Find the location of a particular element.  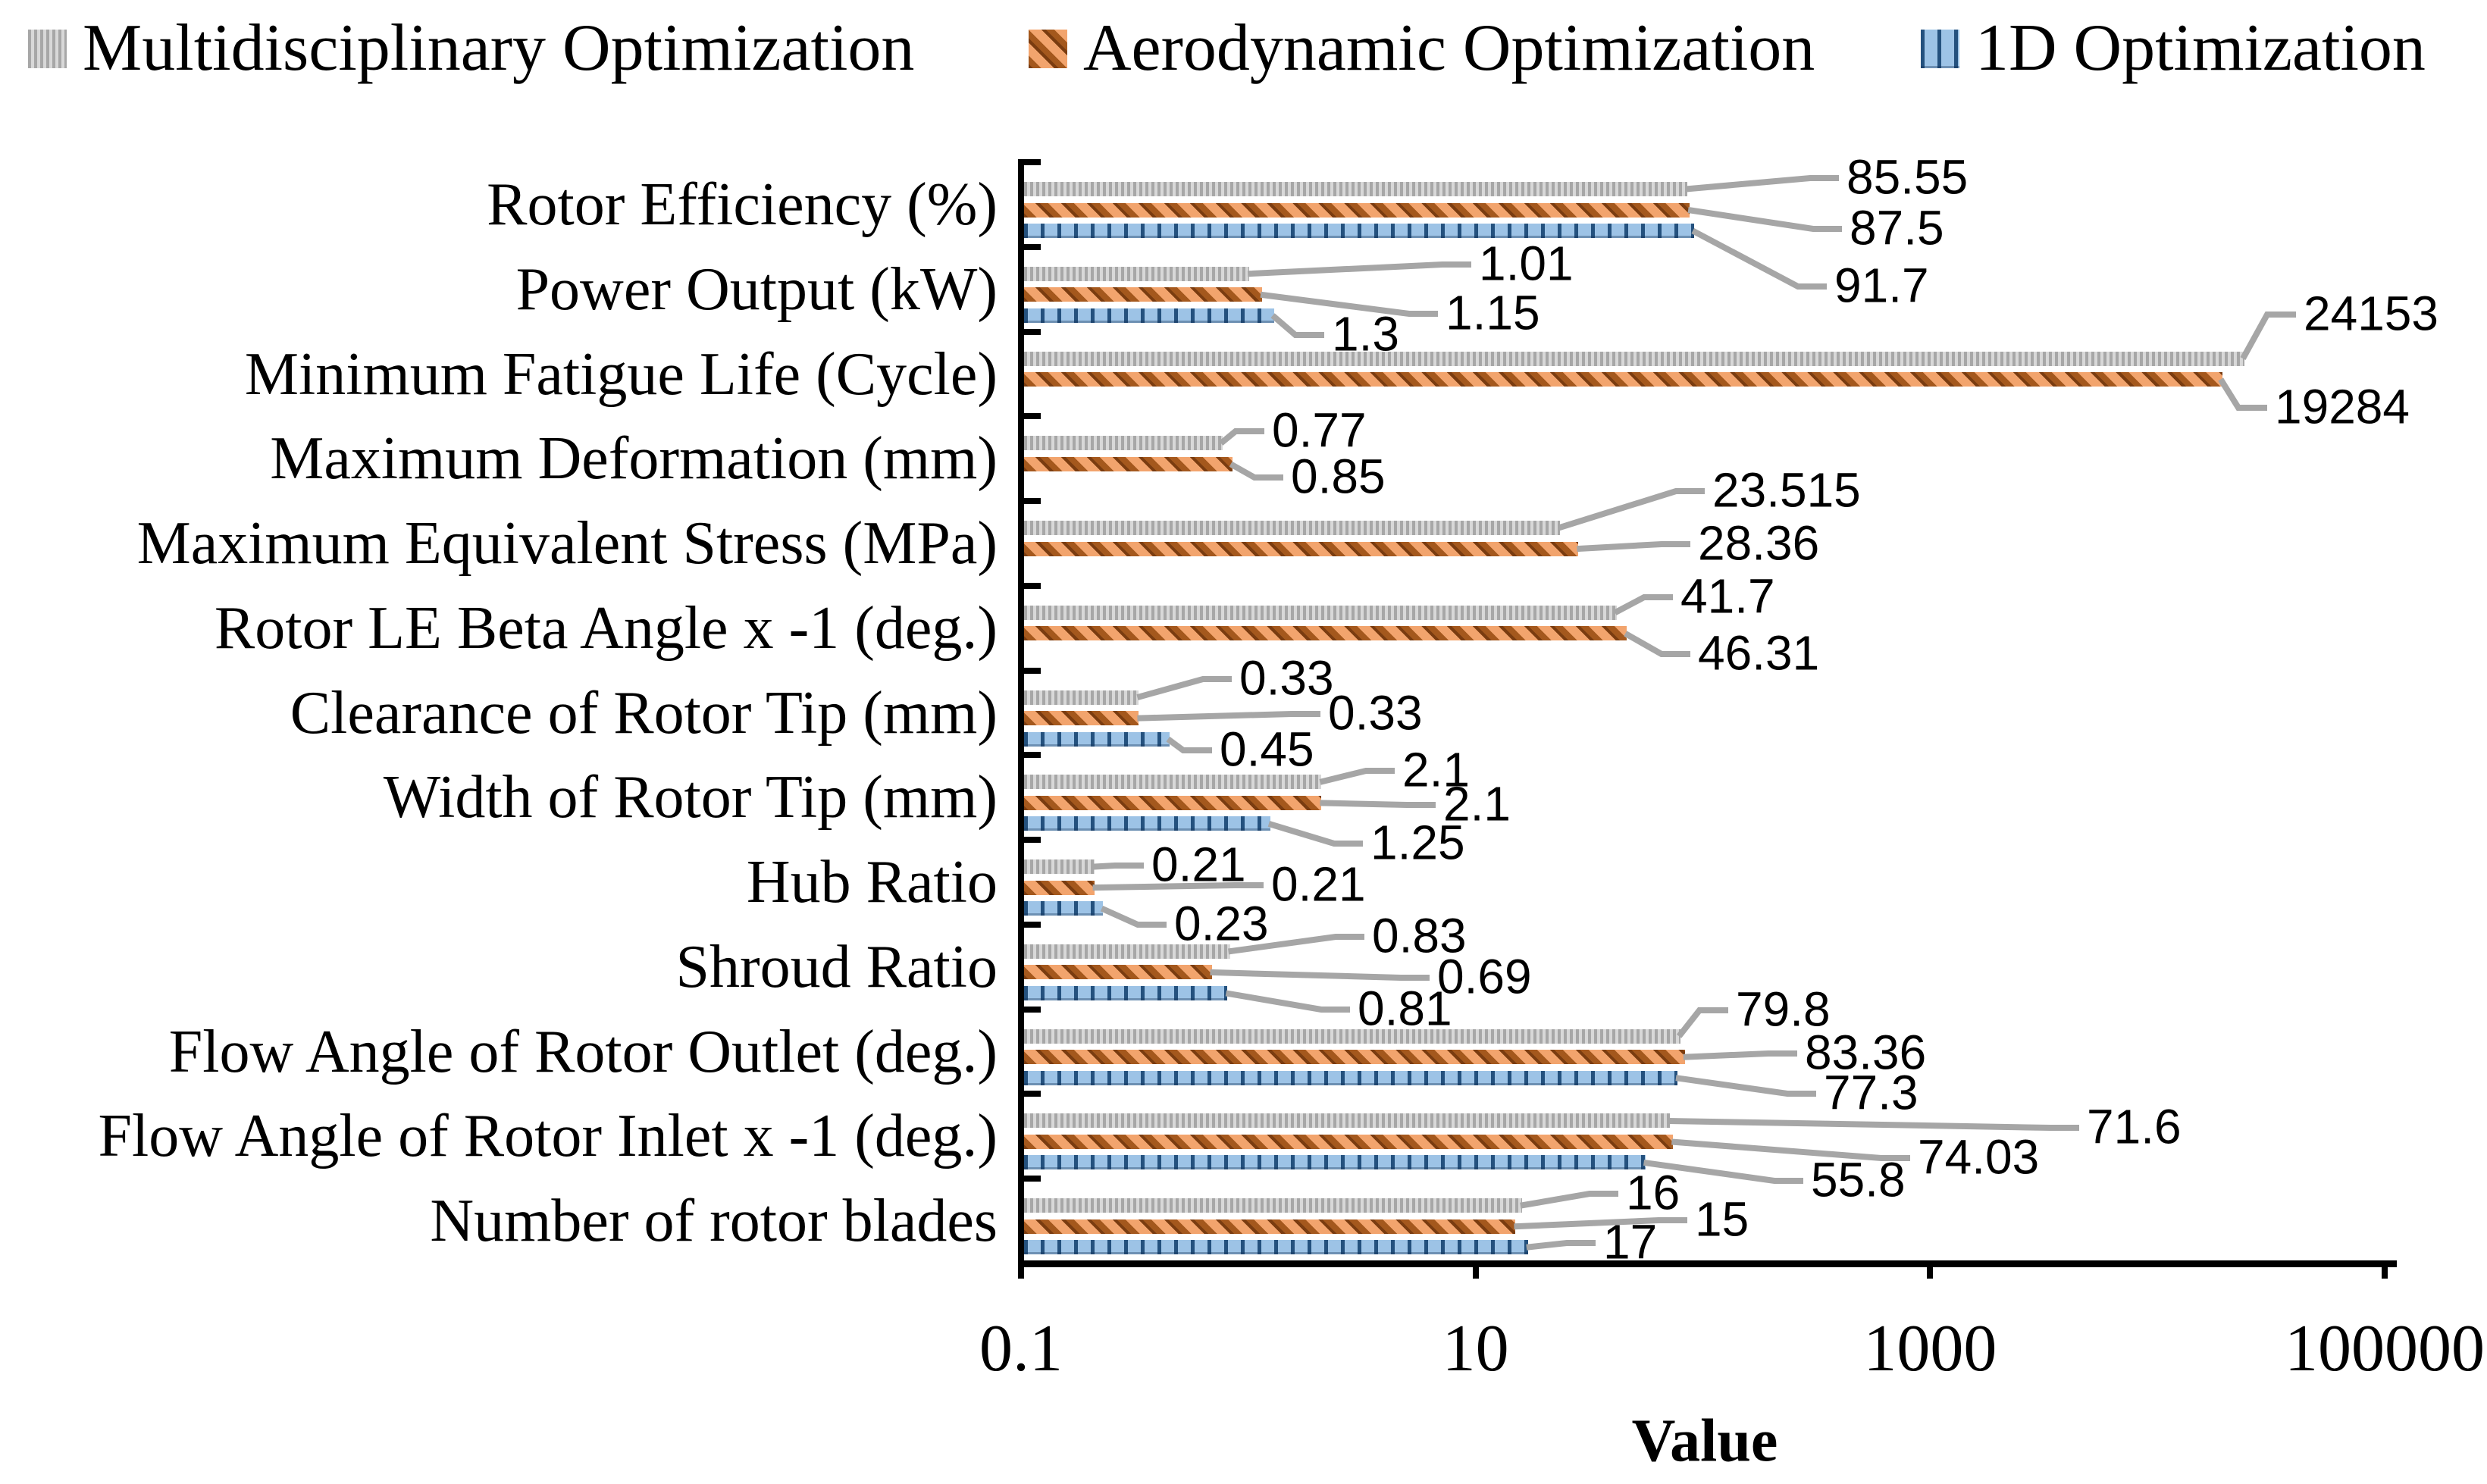

legend-item-aerodynamic: Aerodynamic Optimization is located at coordinates (1422, 49).